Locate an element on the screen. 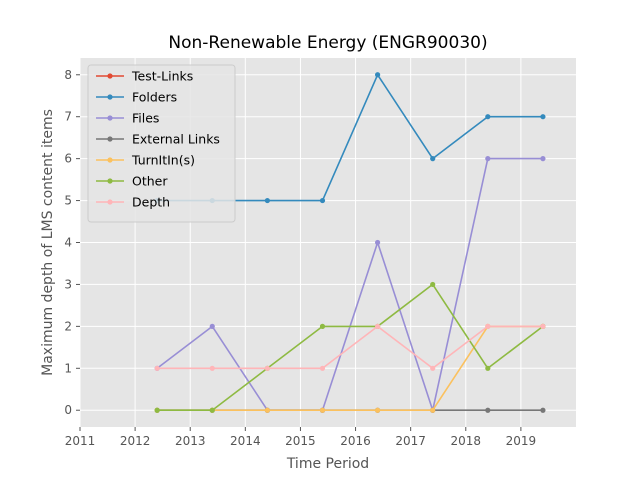  x-tick-label: 2014 is located at coordinates (245, 441).